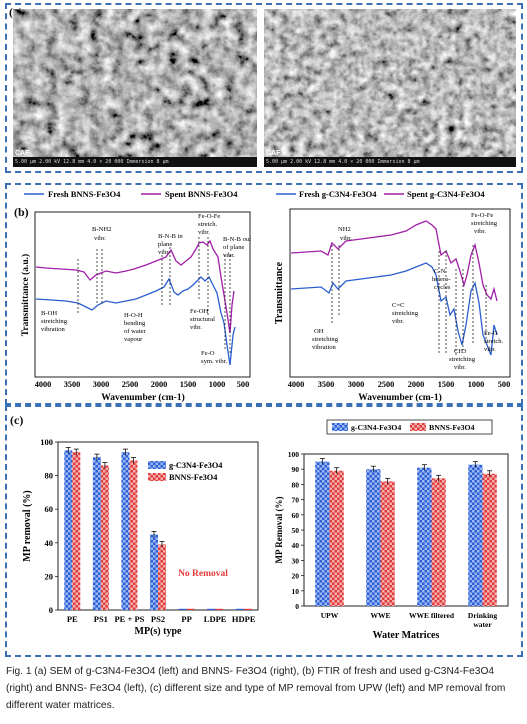  What do you see at coordinates (130, 384) in the screenshot?
I see `svg-text: 2500` at bounding box center [130, 384].